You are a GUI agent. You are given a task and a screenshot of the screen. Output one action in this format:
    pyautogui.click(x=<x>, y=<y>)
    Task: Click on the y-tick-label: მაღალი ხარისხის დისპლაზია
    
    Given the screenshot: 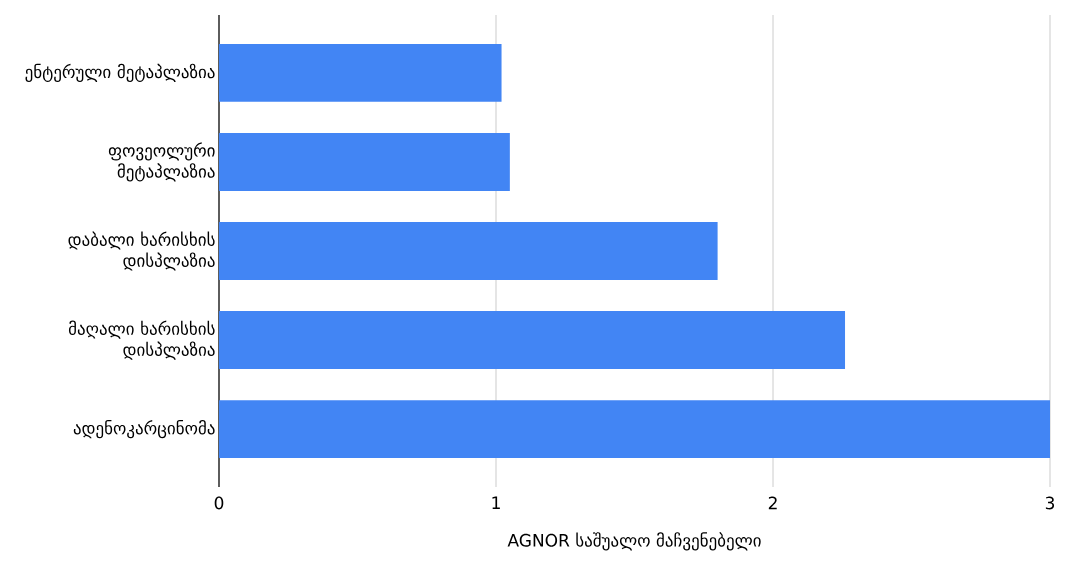 What is the action you would take?
    pyautogui.click(x=141, y=340)
    